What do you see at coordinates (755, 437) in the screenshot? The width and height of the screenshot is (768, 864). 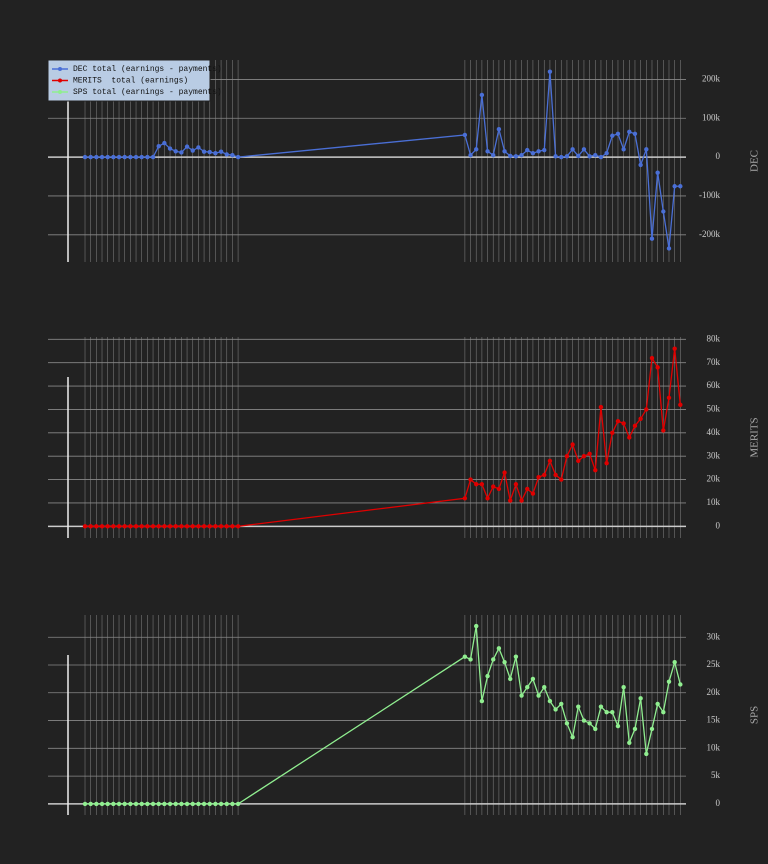 I see `y-axis-title: MERITS` at bounding box center [755, 437].